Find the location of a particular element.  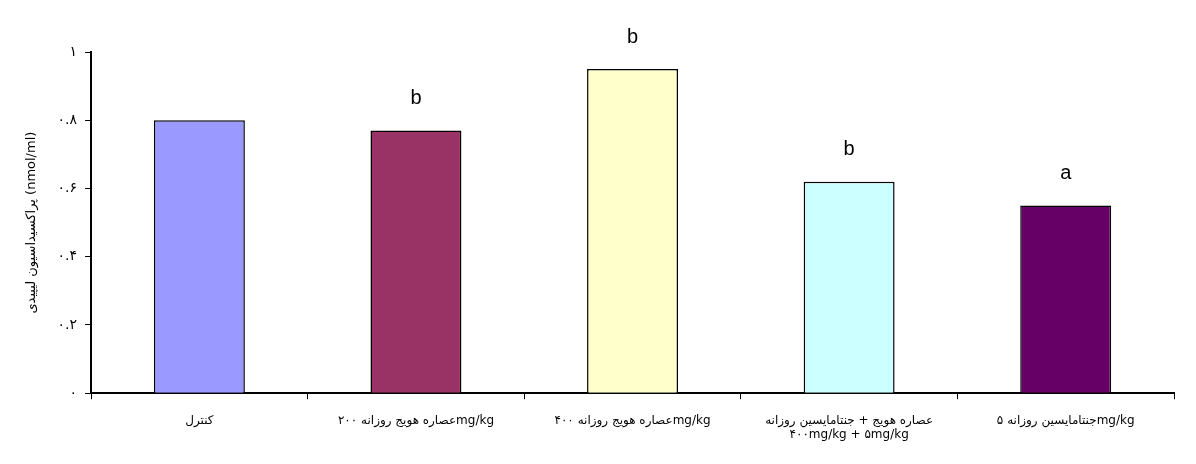

y-tick-label: ۰ is located at coordinates (73, 391).